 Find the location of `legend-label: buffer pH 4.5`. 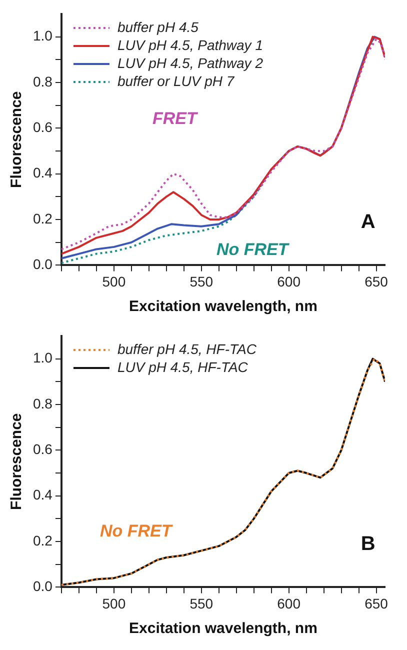

legend-label: buffer pH 4.5 is located at coordinates (158, 26).